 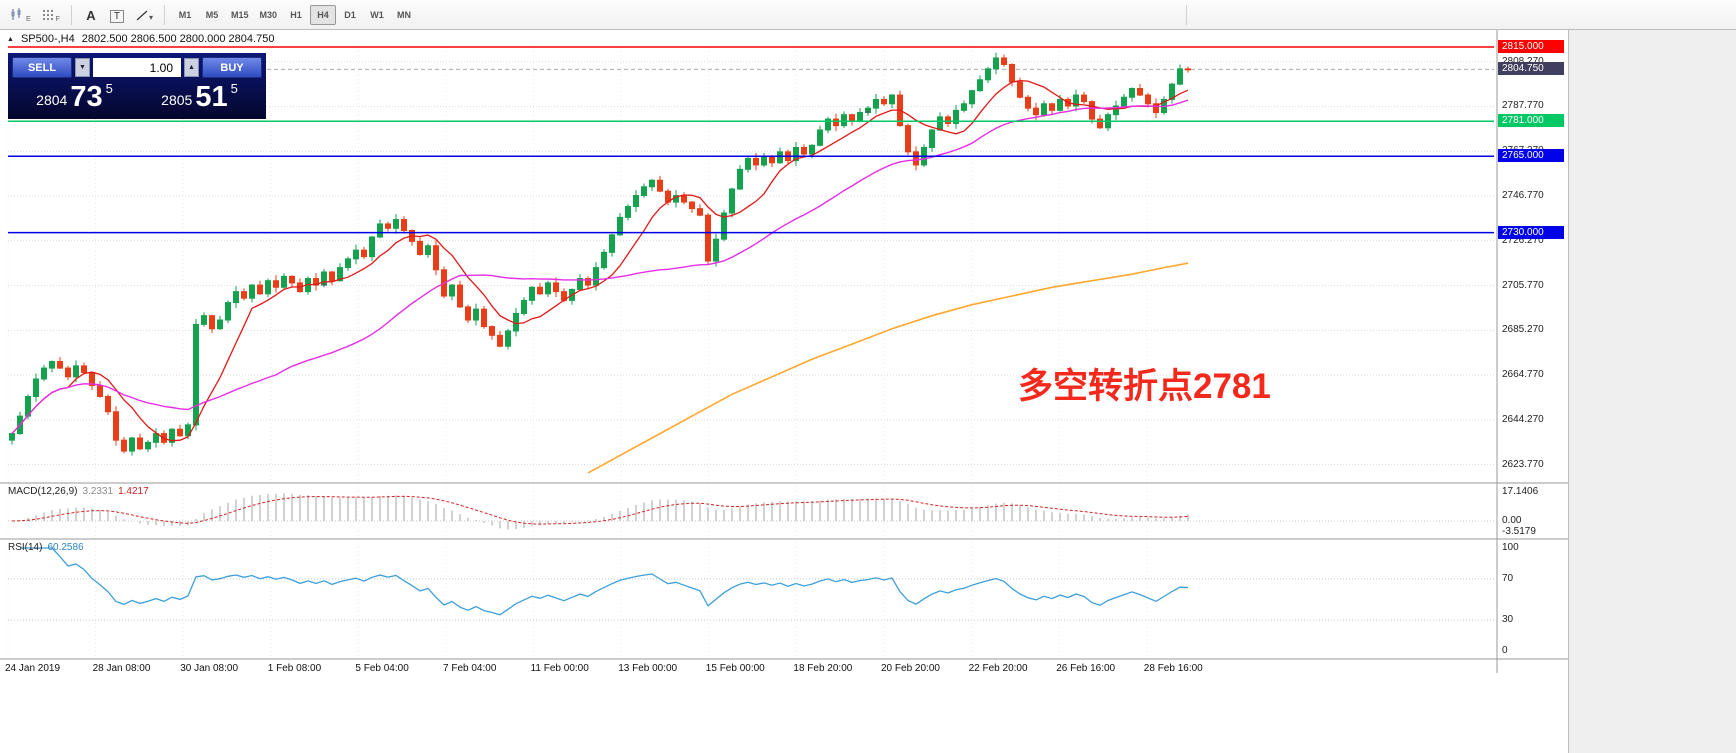 I want to click on one-click-trading-panel: SELL ▼ 1.00 ▲ BUY 2804 73 5 2805 51 5, so click(x=137, y=86).